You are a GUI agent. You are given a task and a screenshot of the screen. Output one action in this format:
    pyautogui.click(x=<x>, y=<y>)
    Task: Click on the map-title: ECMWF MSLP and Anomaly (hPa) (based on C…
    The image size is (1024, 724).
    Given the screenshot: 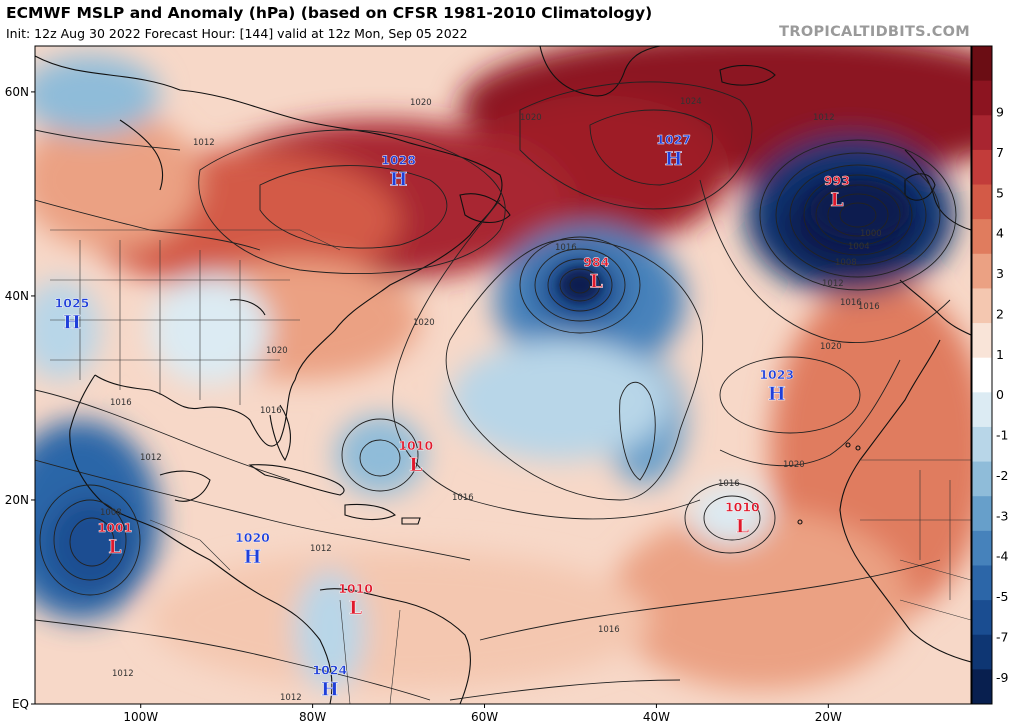 What is the action you would take?
    pyautogui.click(x=329, y=13)
    